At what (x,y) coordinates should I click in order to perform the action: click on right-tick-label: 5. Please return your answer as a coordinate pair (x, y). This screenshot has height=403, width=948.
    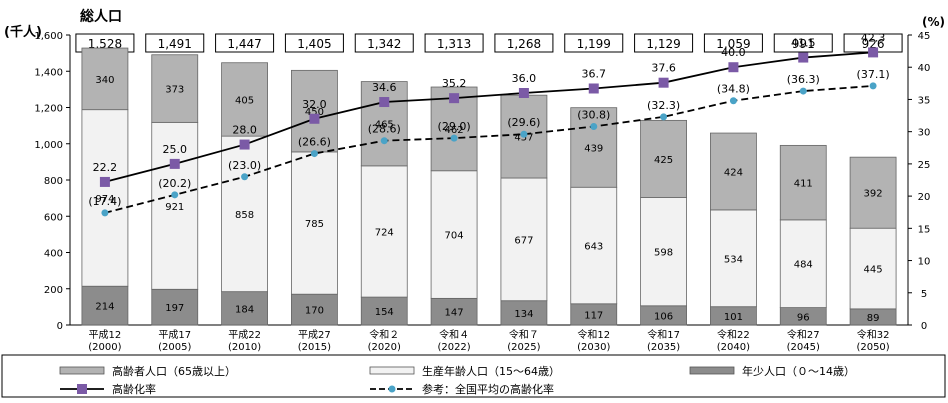
    Looking at the image, I should click on (924, 294).